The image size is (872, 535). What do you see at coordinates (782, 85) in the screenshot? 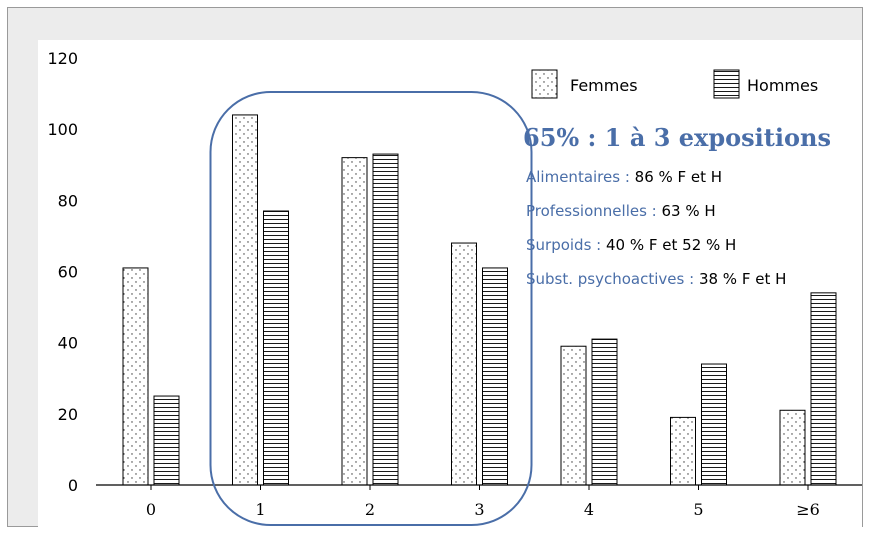
I see `legend-label-hommes: Hommes` at bounding box center [782, 85].